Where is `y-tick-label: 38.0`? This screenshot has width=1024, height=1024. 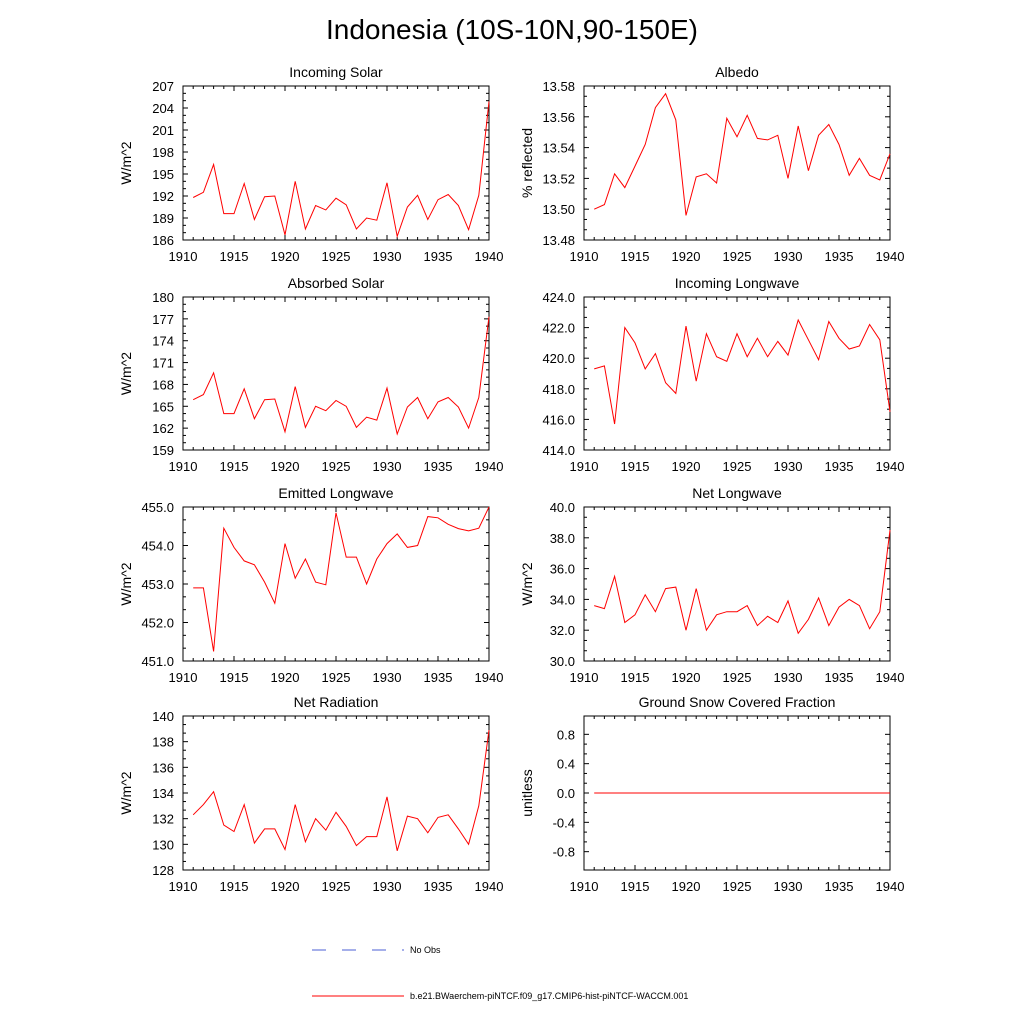
y-tick-label: 38.0 is located at coordinates (562, 538).